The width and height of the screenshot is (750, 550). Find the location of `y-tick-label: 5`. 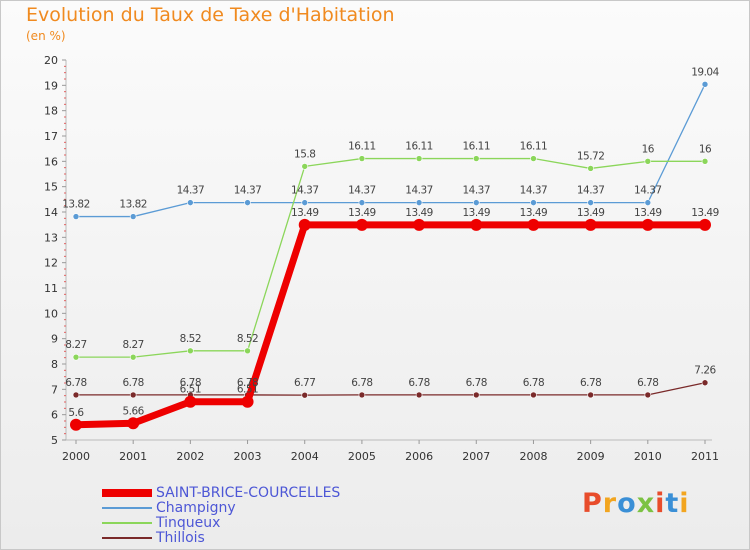

y-tick-label: 5 is located at coordinates (54, 440).